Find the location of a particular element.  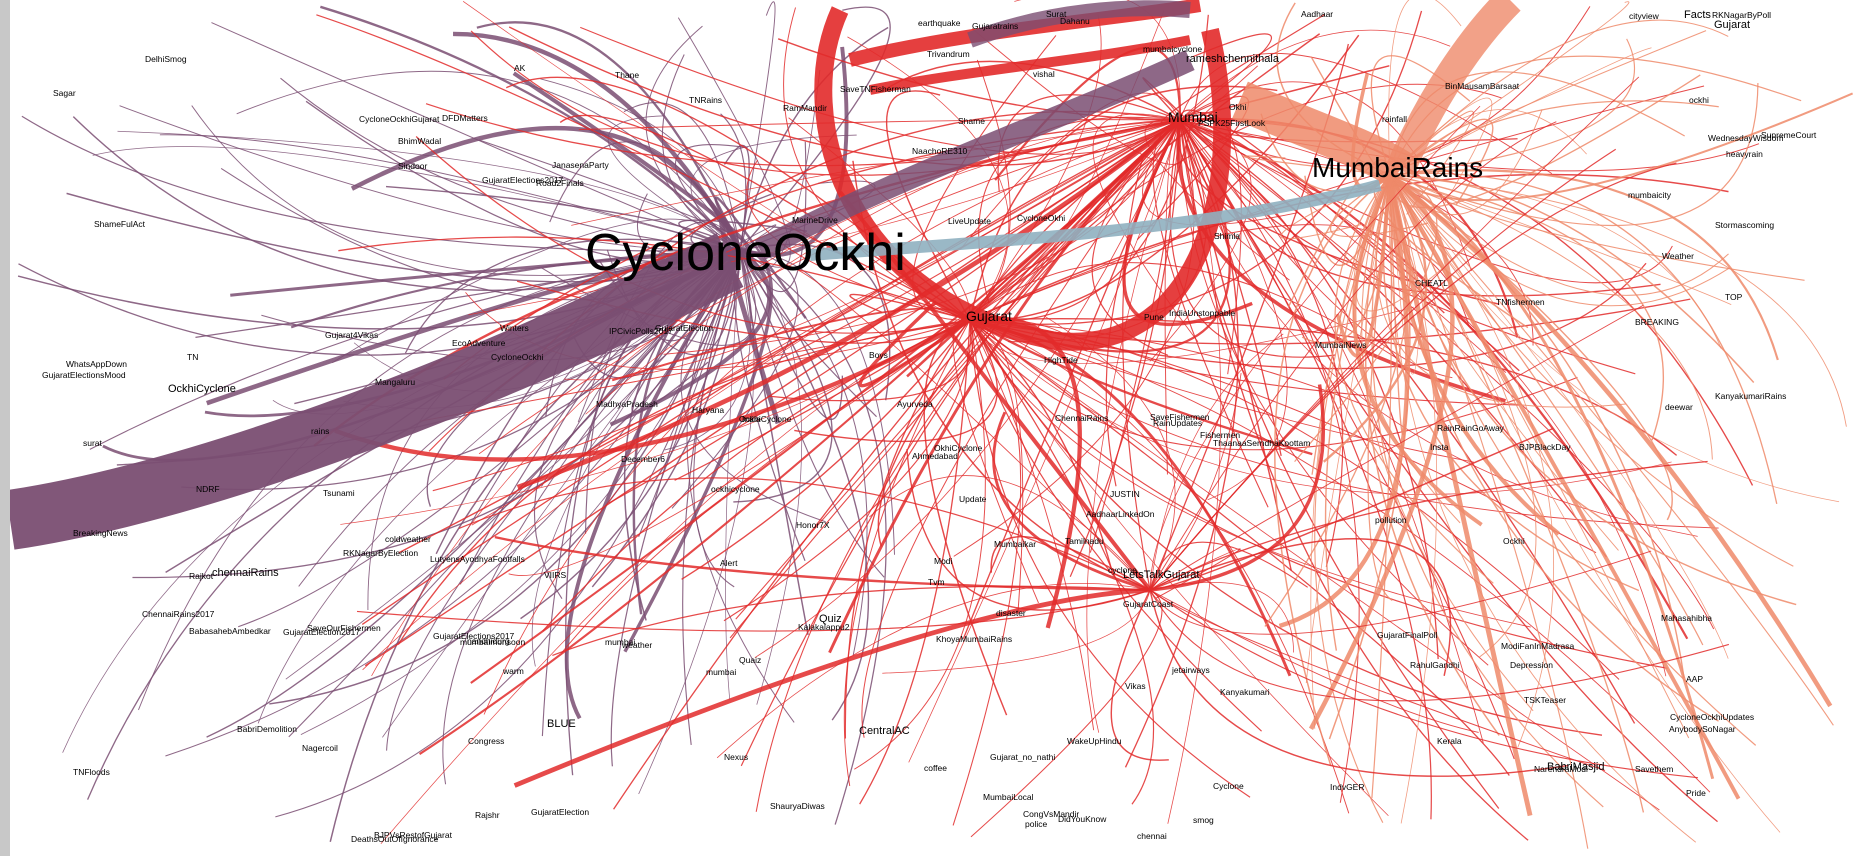

node-label: IPCivicPolls2017 is located at coordinates (641, 331).